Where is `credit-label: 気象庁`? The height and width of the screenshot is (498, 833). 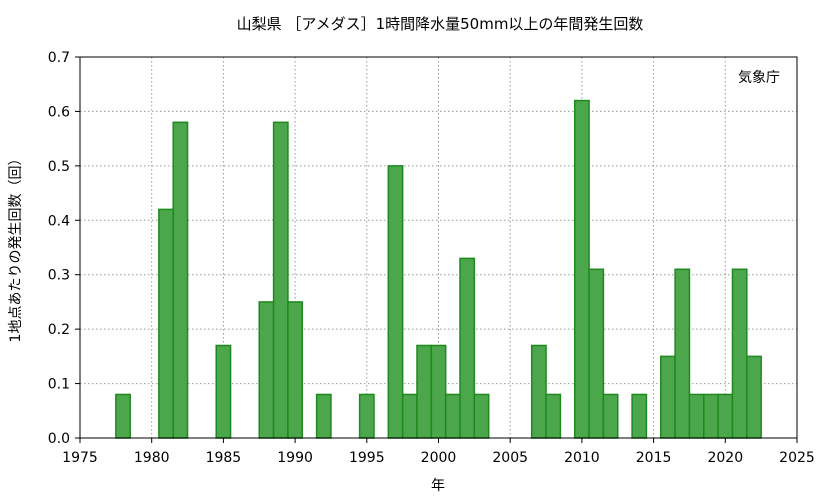
credit-label: 気象庁 is located at coordinates (759, 78).